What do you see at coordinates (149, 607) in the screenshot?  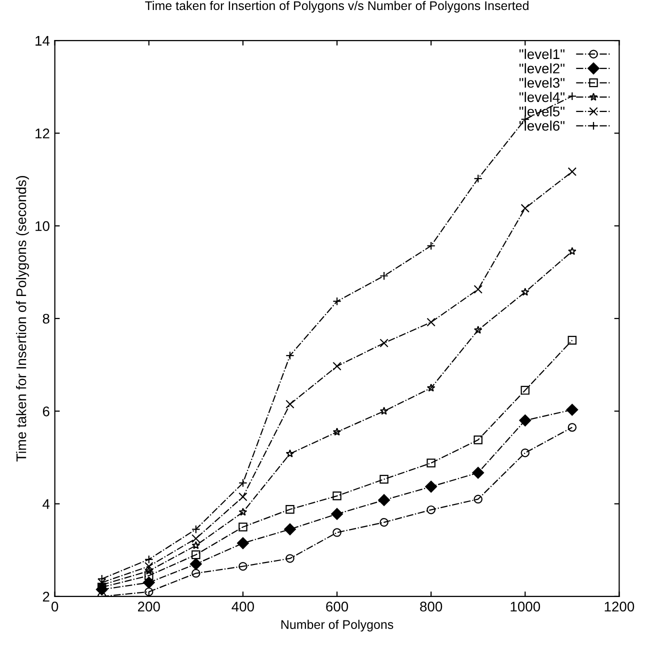 I see `x-tick-label: 200` at bounding box center [149, 607].